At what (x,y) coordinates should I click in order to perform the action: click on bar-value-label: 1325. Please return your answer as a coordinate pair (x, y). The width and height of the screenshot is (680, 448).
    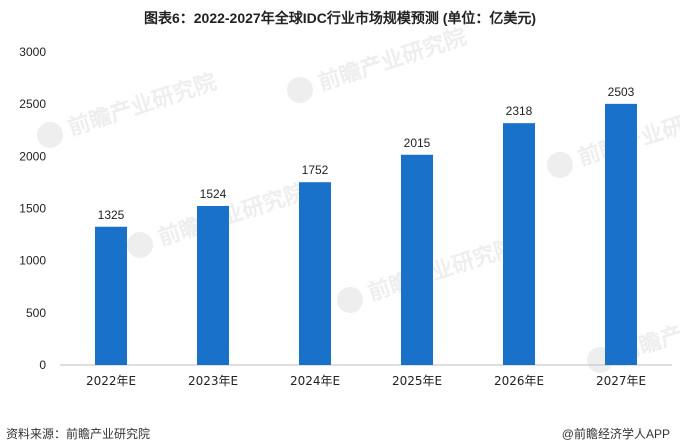
    Looking at the image, I should click on (111, 215).